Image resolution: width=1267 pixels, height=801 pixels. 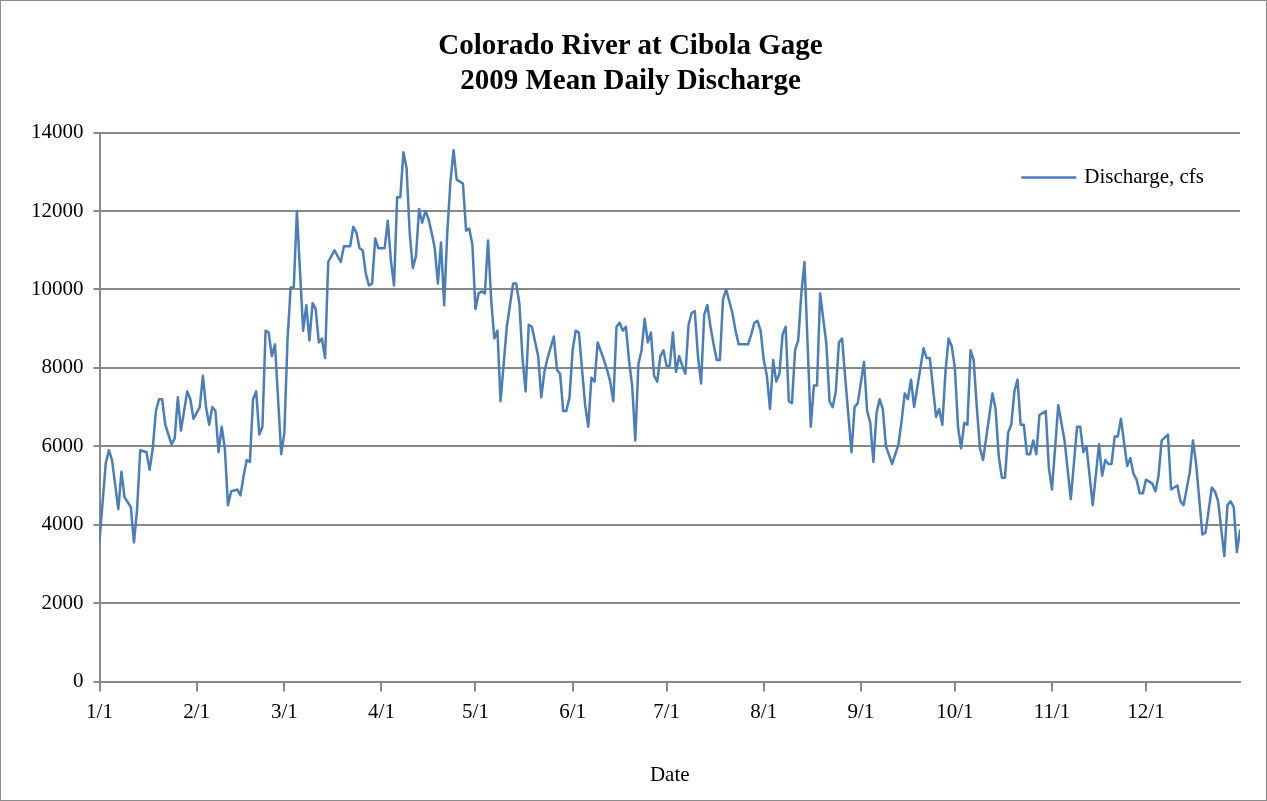 I want to click on y-tick-label: 2000, so click(x=62, y=601).